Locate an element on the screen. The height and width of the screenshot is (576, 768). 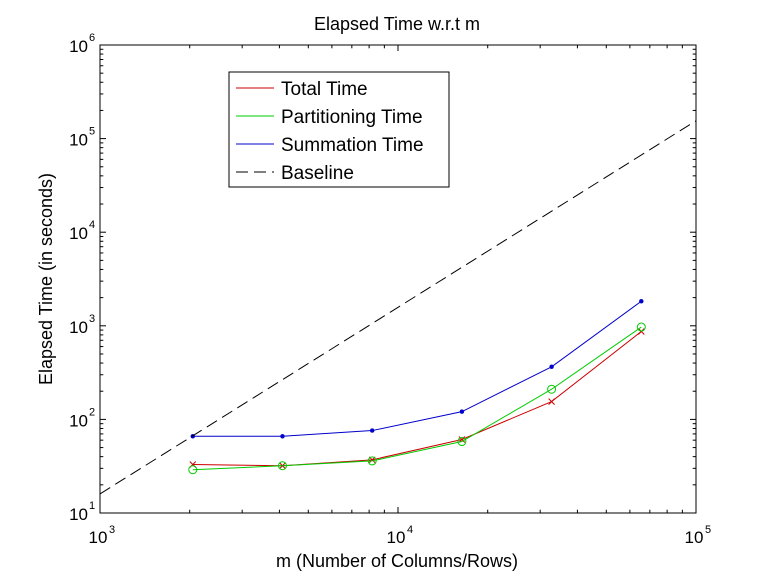
data-point-total-time is located at coordinates (551, 401).